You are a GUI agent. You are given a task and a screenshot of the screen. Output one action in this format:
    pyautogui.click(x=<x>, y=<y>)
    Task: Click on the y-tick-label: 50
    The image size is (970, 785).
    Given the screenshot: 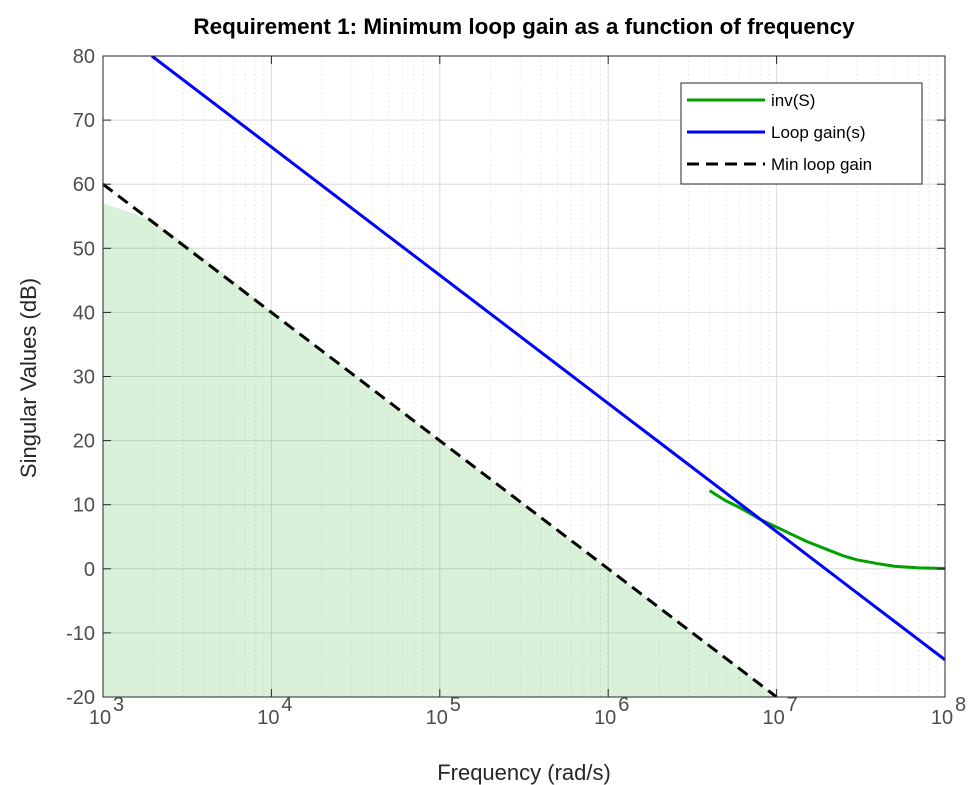 What is the action you would take?
    pyautogui.click(x=84, y=249)
    